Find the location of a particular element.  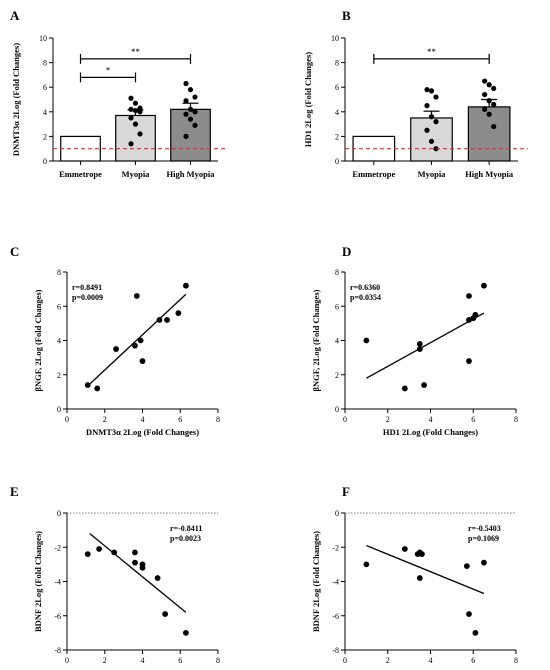

x-axis-label: DNMT3α 2Log (Fold Changes) is located at coordinates (142, 669).